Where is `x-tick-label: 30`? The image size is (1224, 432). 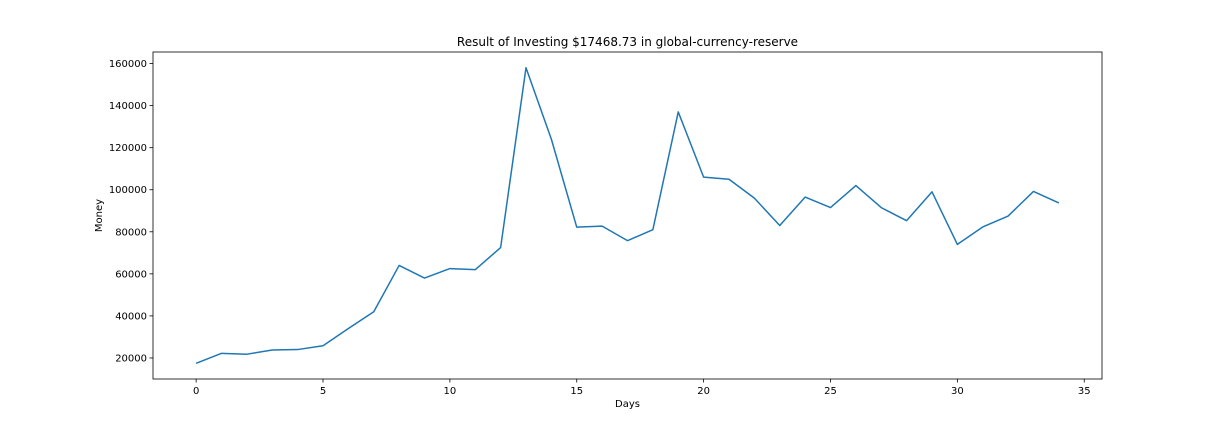 x-tick-label: 30 is located at coordinates (957, 391).